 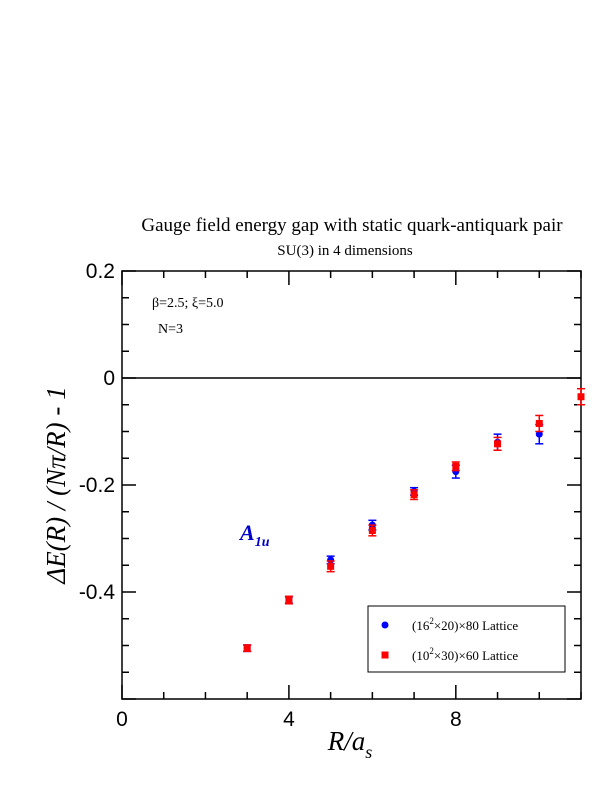 I want to click on x-tick-label: 4, so click(x=289, y=719).